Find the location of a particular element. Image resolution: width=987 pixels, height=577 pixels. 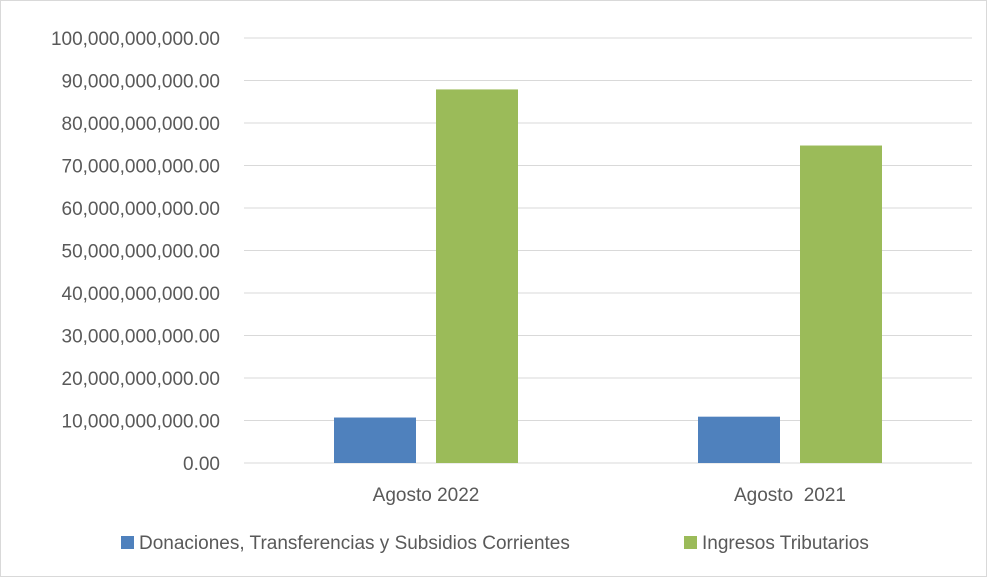

y-tick-label: 10,000,000,000.00 is located at coordinates (141, 422).